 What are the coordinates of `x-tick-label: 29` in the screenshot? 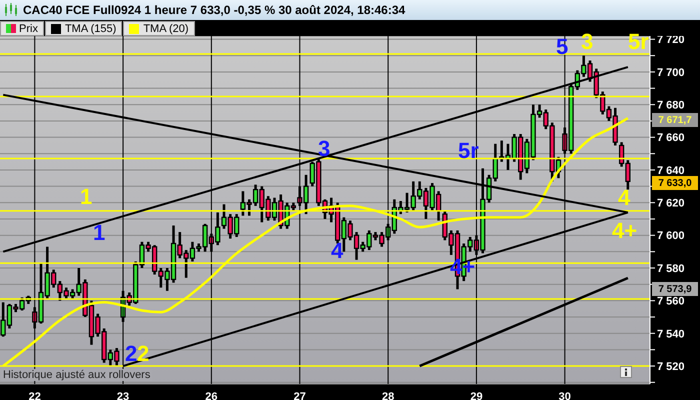 It's located at (476, 395).